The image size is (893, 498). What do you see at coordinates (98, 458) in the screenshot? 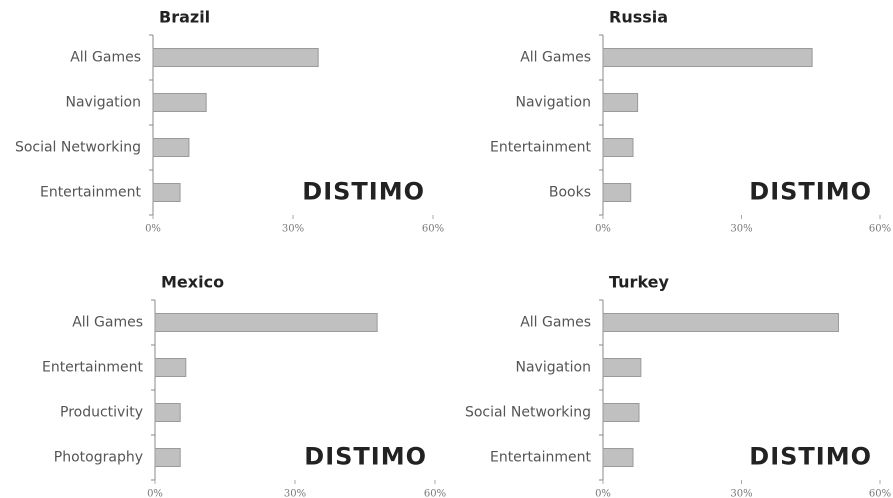
I see `y-tick-label: Photography` at bounding box center [98, 458].